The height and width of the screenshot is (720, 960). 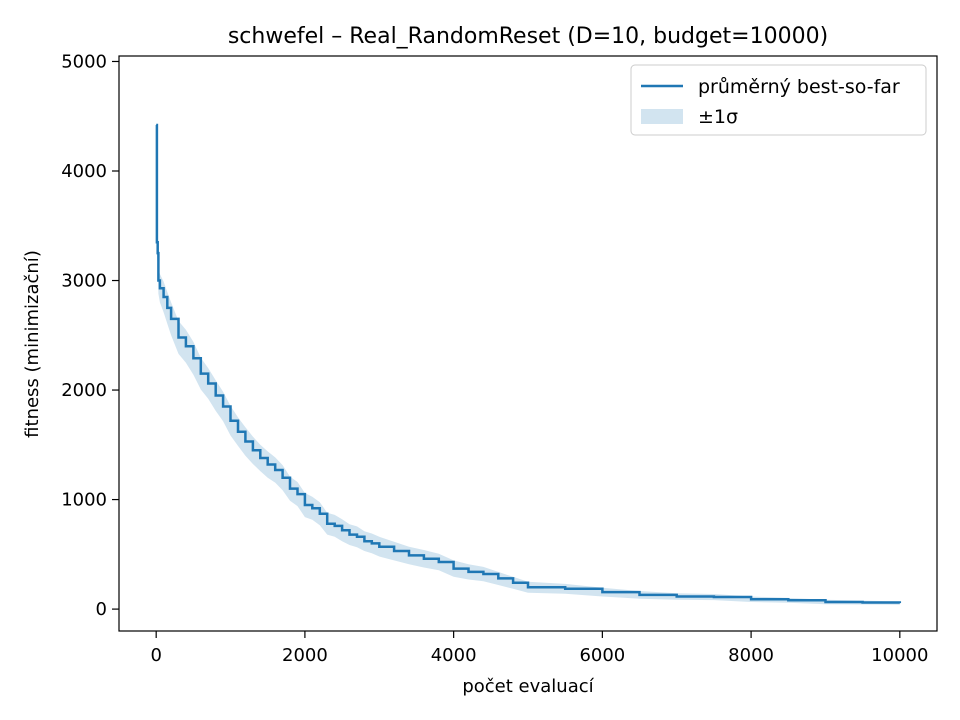 I want to click on x-tick-label: 4000, so click(x=454, y=655).